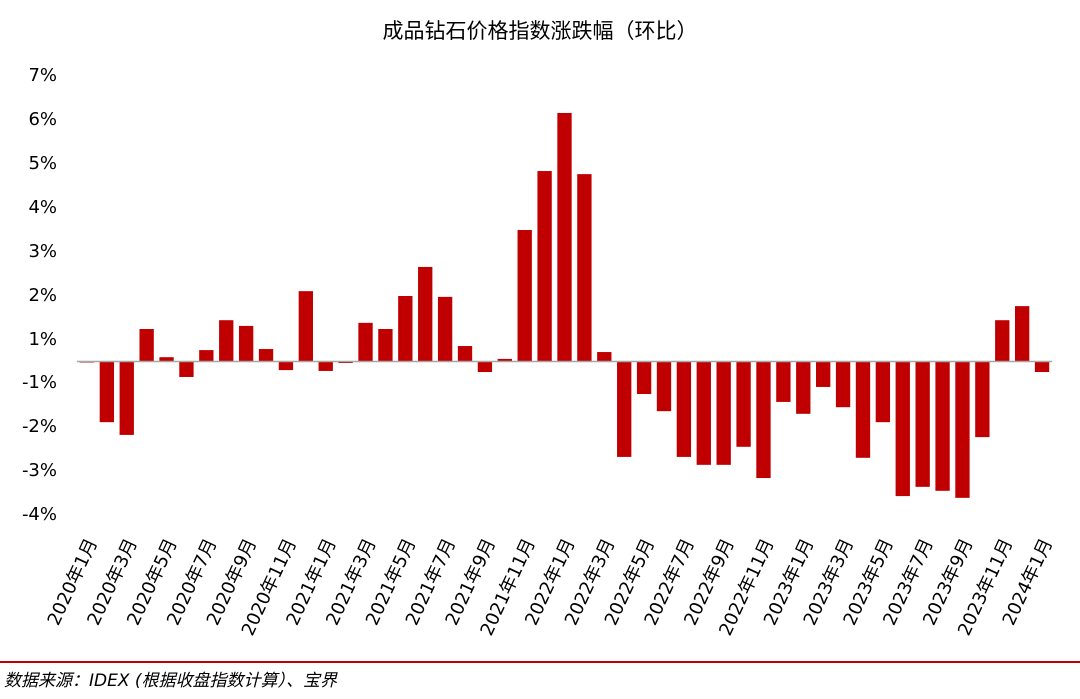 Image resolution: width=1080 pixels, height=699 pixels. I want to click on y-tick-label: -4%, so click(39, 514).